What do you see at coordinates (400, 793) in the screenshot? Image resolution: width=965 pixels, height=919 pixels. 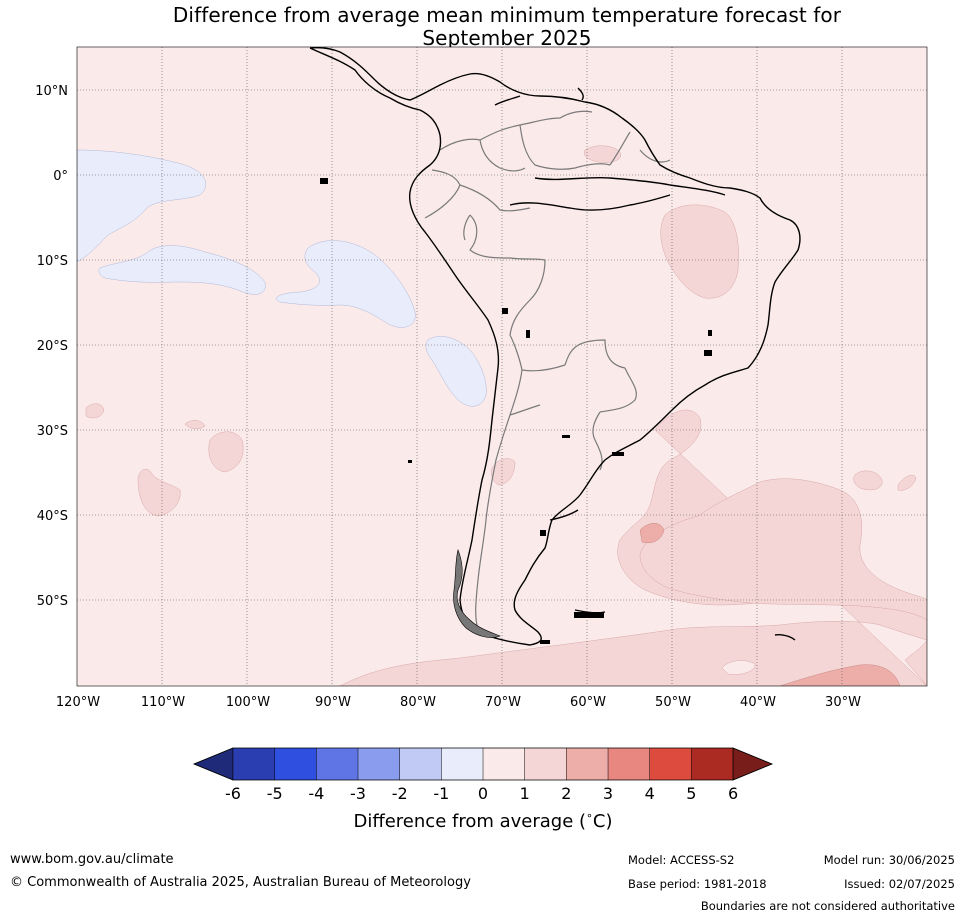 I see `colorbar-tick-label: -2` at bounding box center [400, 793].